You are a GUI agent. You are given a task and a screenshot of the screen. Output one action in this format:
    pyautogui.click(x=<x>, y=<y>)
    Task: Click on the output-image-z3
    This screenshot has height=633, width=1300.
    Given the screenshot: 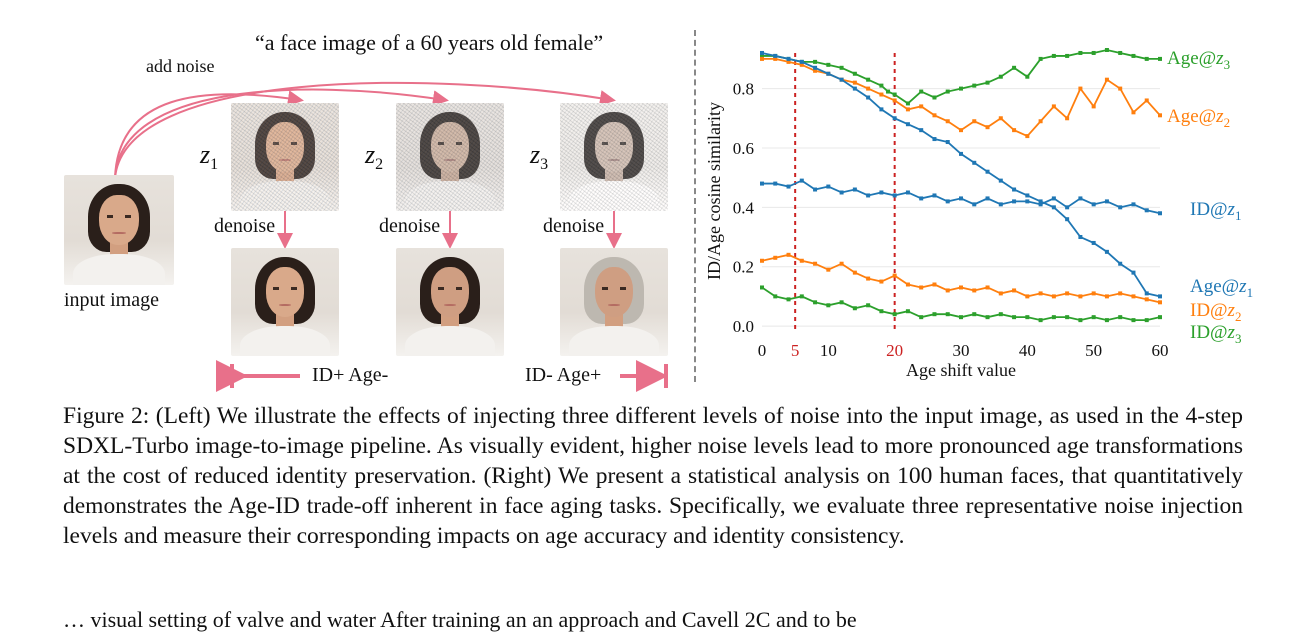 What is the action you would take?
    pyautogui.click(x=614, y=302)
    